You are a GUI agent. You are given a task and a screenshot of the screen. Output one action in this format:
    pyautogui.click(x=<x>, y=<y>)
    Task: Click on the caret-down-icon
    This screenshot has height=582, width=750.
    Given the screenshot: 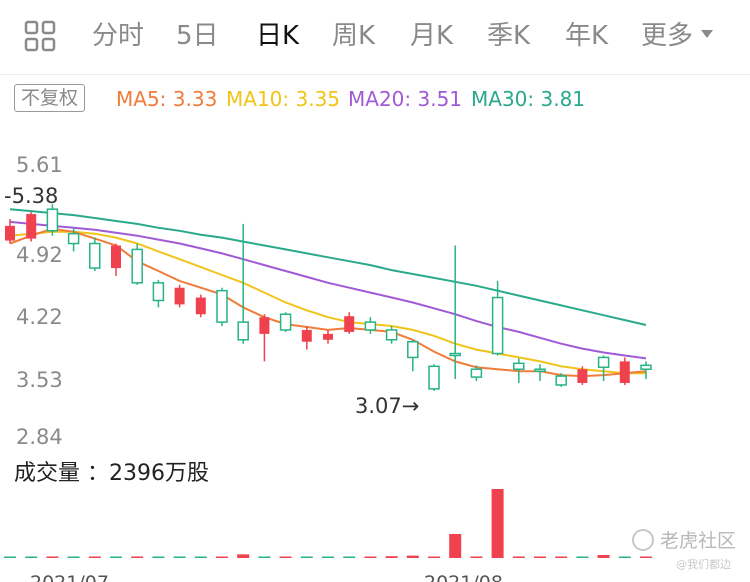 What is the action you would take?
    pyautogui.click(x=707, y=33)
    